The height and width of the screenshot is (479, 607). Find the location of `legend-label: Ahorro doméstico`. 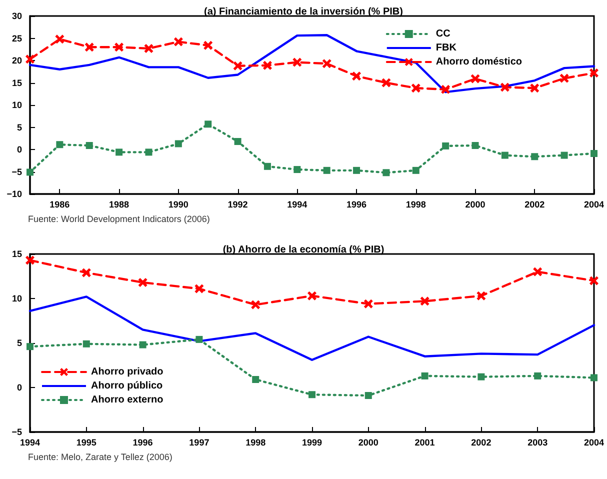

legend-label: Ahorro doméstico is located at coordinates (479, 62).